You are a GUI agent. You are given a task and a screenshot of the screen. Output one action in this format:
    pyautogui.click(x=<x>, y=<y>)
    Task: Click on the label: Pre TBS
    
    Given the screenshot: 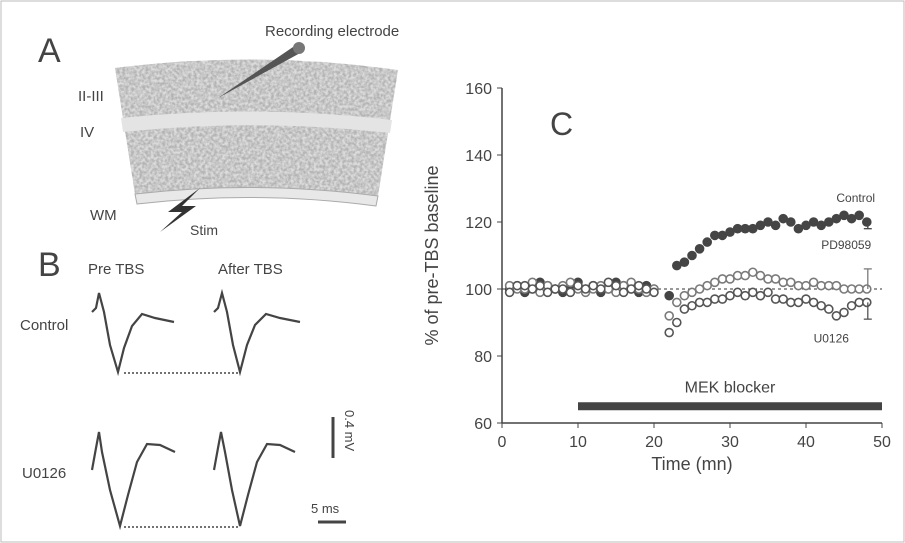 What is the action you would take?
    pyautogui.click(x=116, y=269)
    